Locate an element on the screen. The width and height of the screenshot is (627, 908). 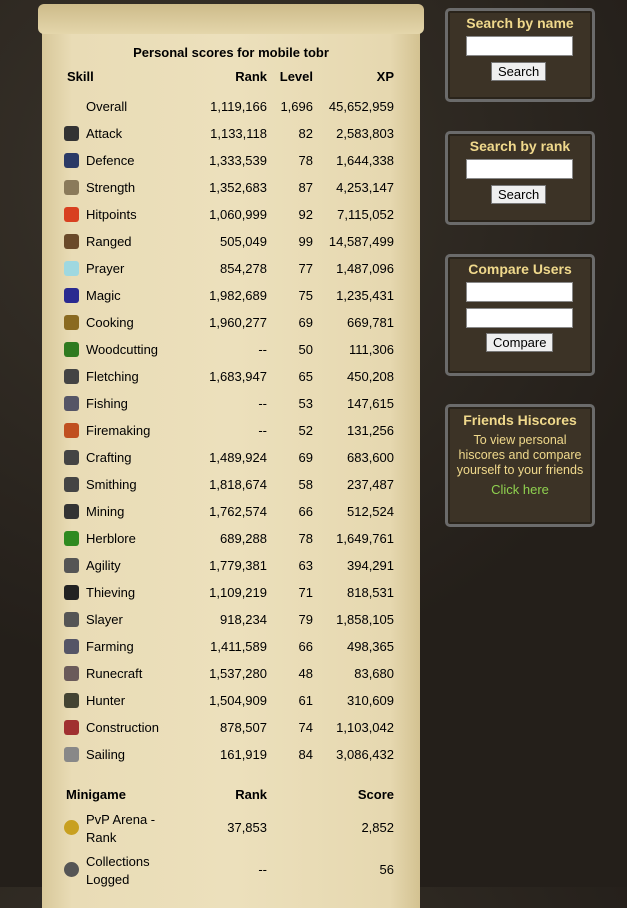
skill-xp: 2,583,803 is located at coordinates (365, 133).